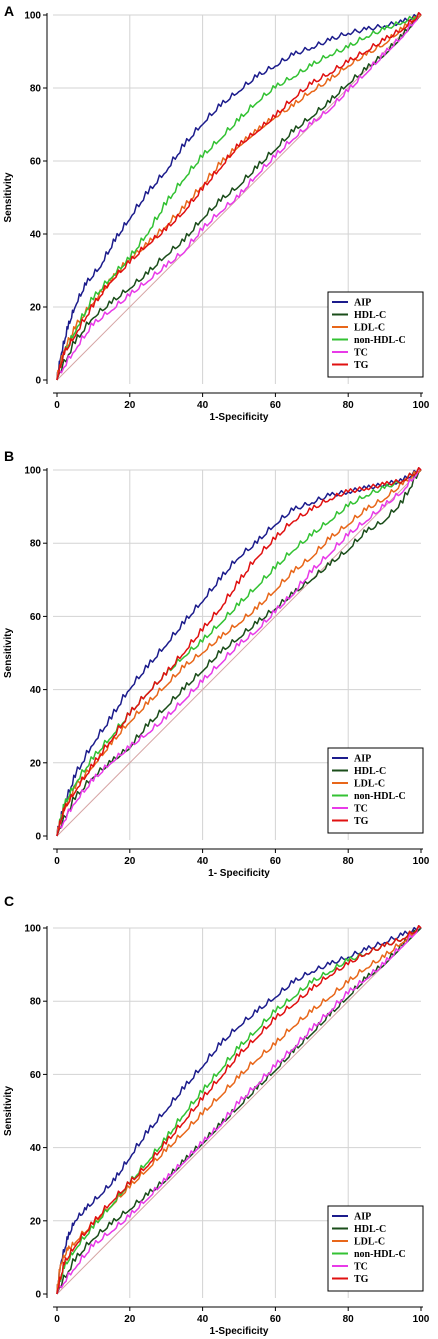  I want to click on x-axis-label: 1- Specificity, so click(239, 873).